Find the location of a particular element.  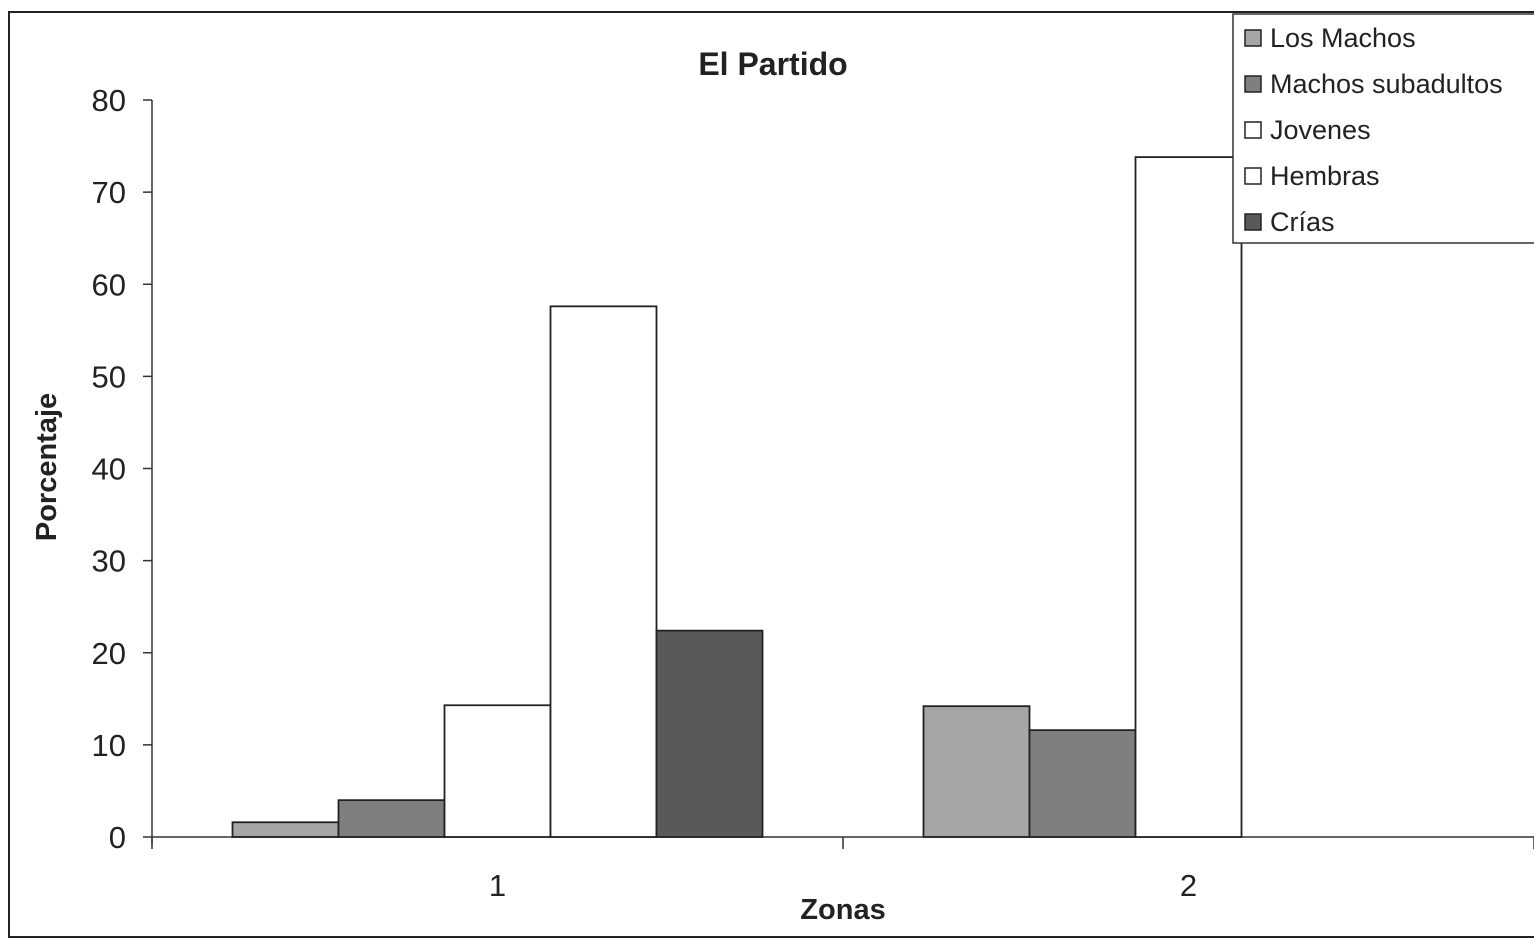

x-tick-label: 1 is located at coordinates (497, 885).